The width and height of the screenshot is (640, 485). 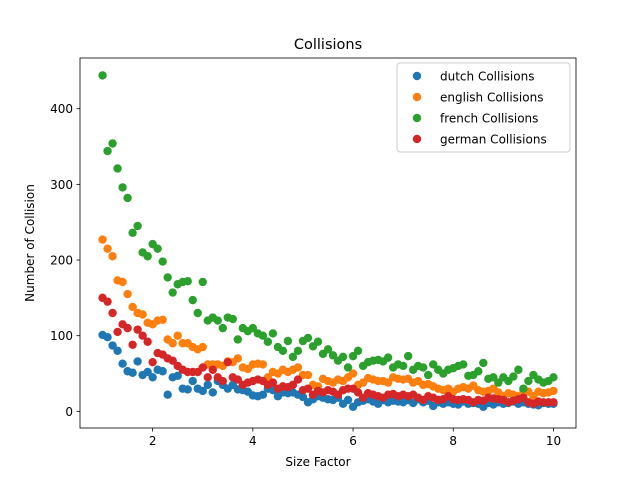 What do you see at coordinates (153, 441) in the screenshot?
I see `x-tick-label: 2` at bounding box center [153, 441].